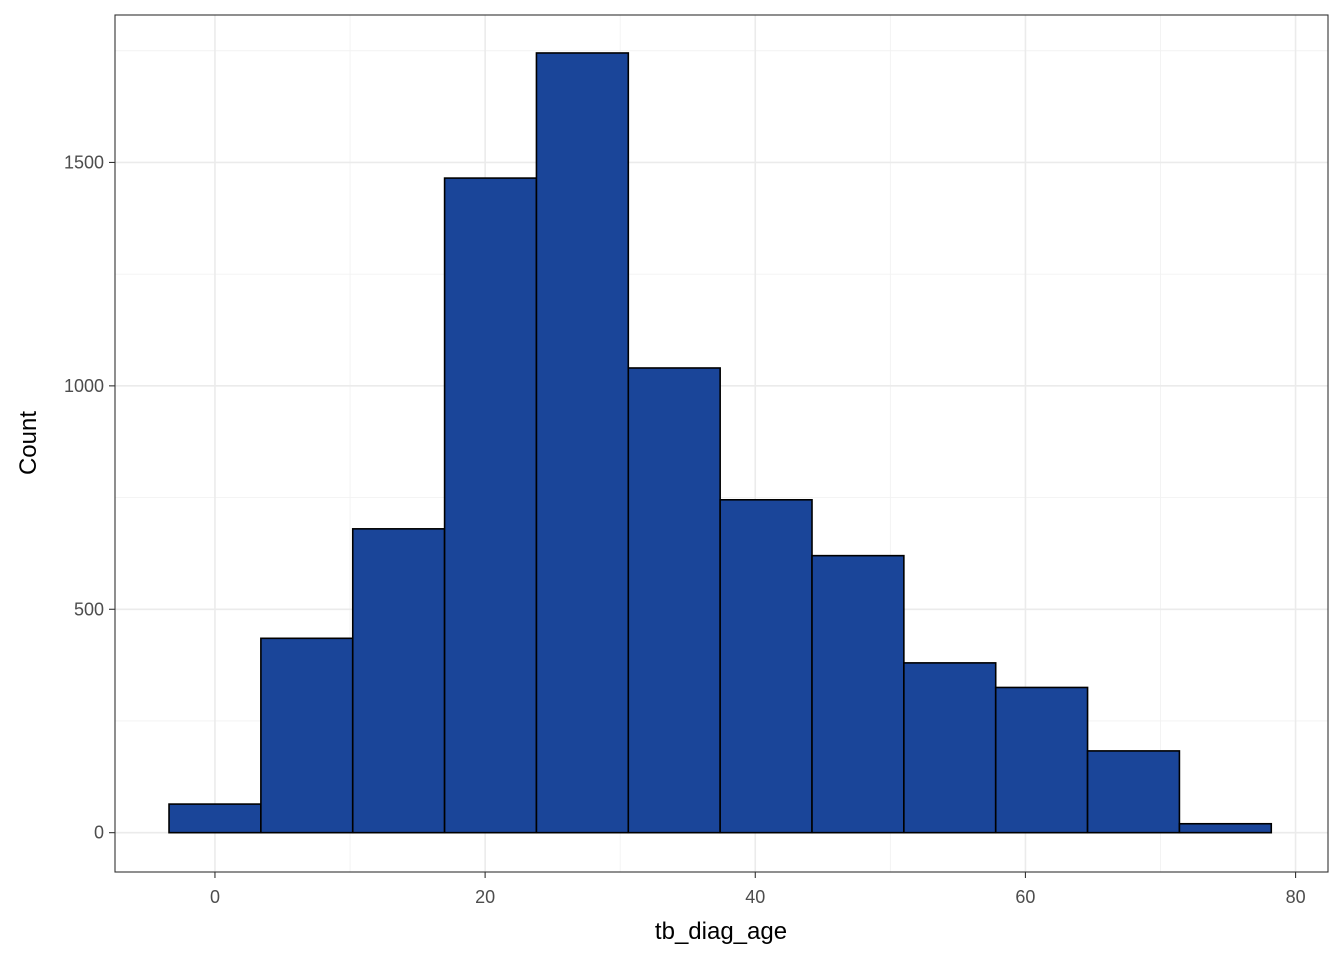 The image size is (1344, 960). What do you see at coordinates (84, 162) in the screenshot?
I see `y-tick-label: 1500` at bounding box center [84, 162].